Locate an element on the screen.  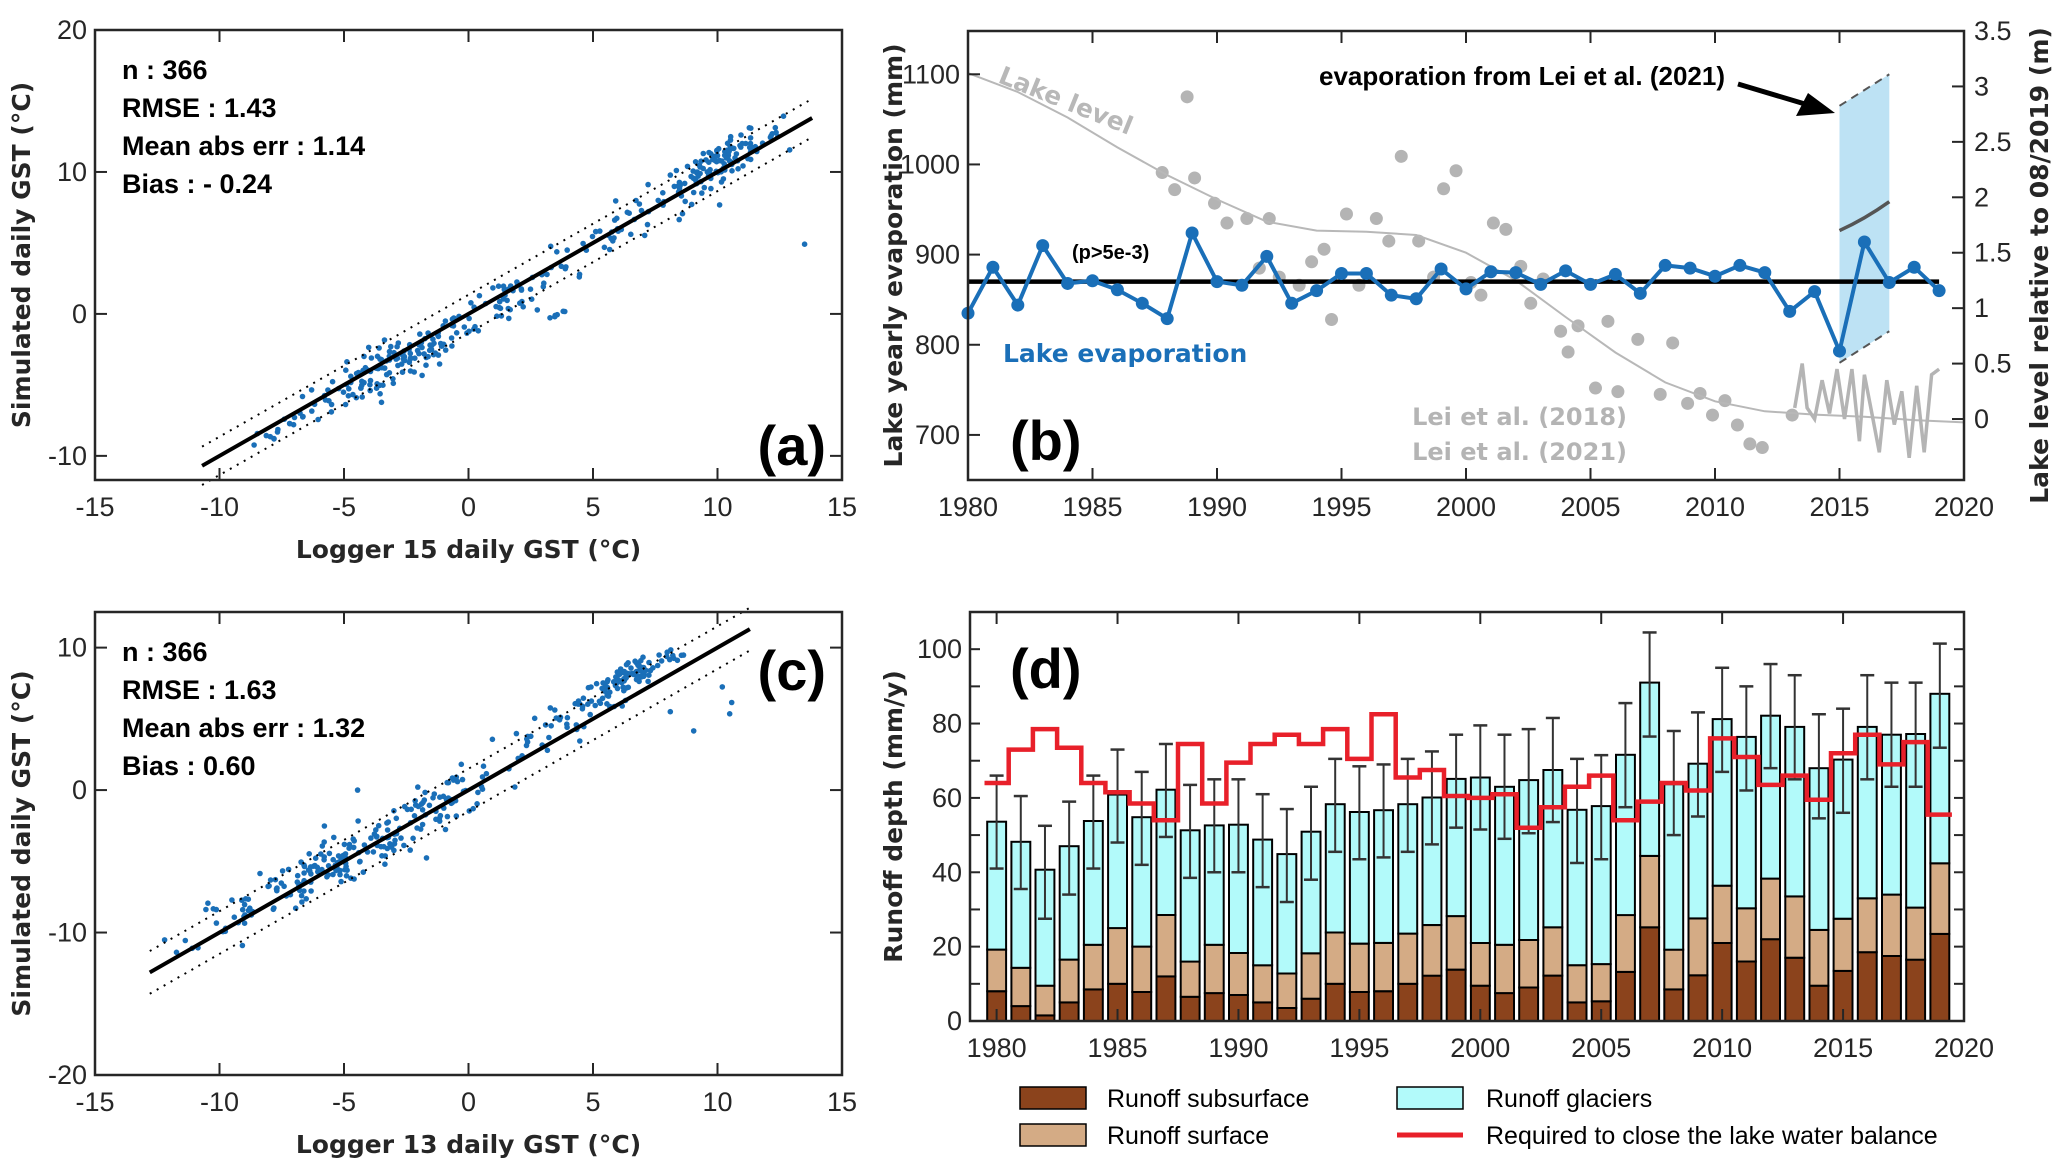
x-tick-label: 2005 is located at coordinates (1590, 507).